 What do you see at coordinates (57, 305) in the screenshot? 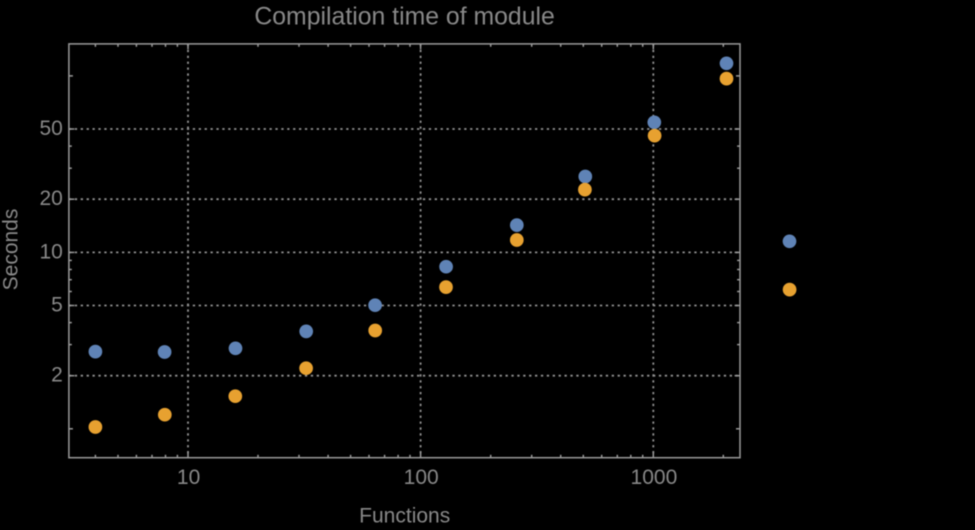
I see `svg-text: 5` at bounding box center [57, 305].